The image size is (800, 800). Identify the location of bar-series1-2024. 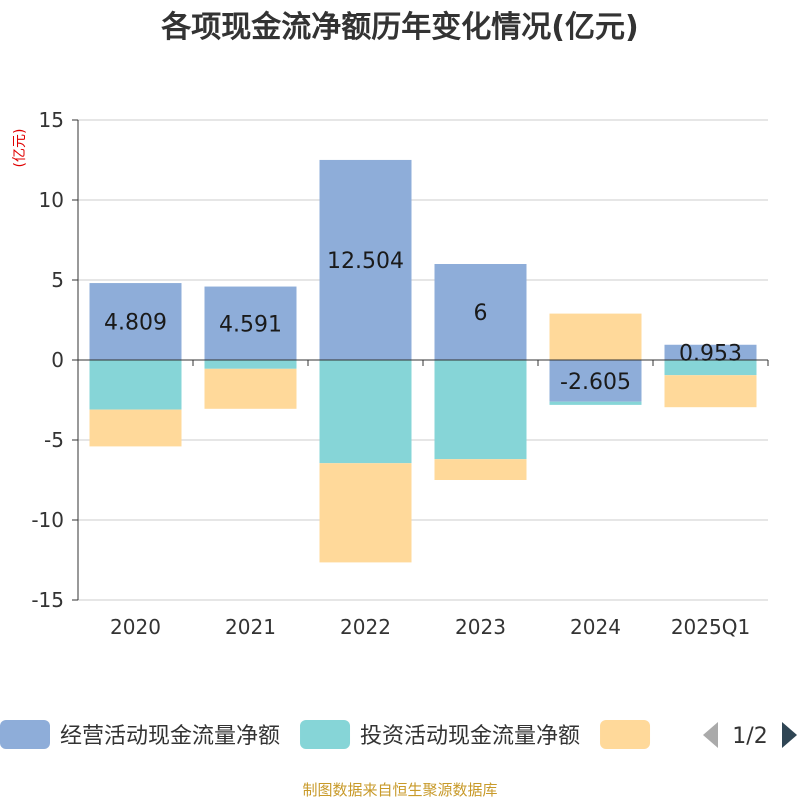
(595, 381).